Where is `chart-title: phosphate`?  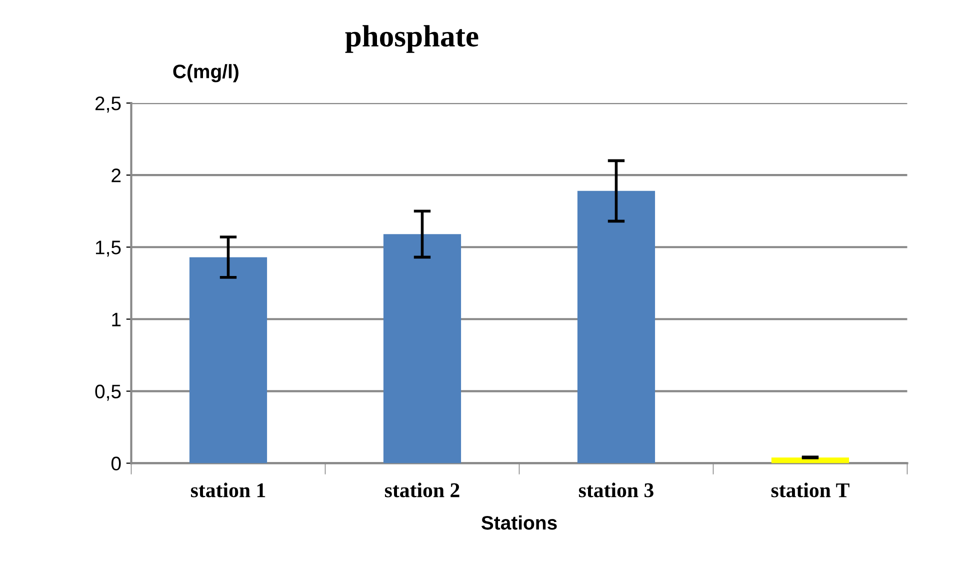
chart-title: phosphate is located at coordinates (411, 39).